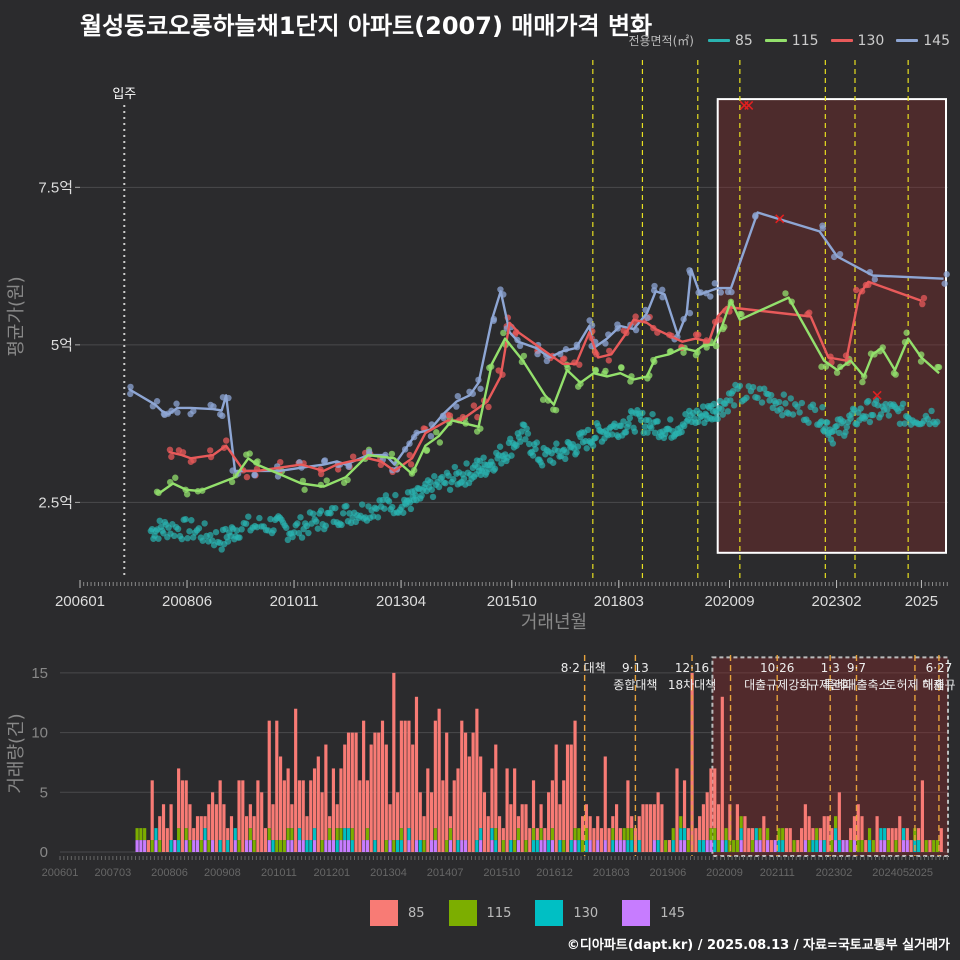  I want to click on policy-label-1-0: 9·13, so click(635, 668).